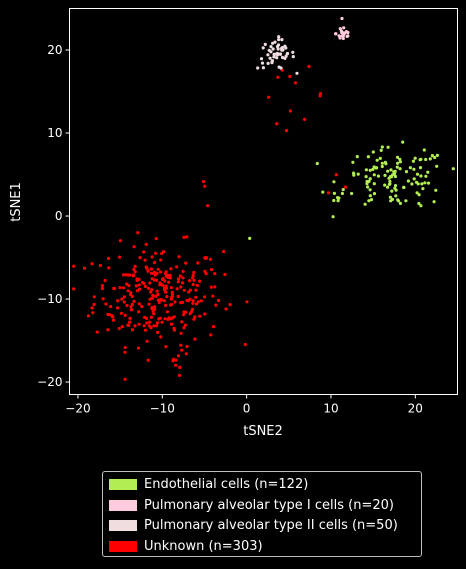  Describe the element at coordinates (123, 505) in the screenshot. I see `legend-swatch` at that location.